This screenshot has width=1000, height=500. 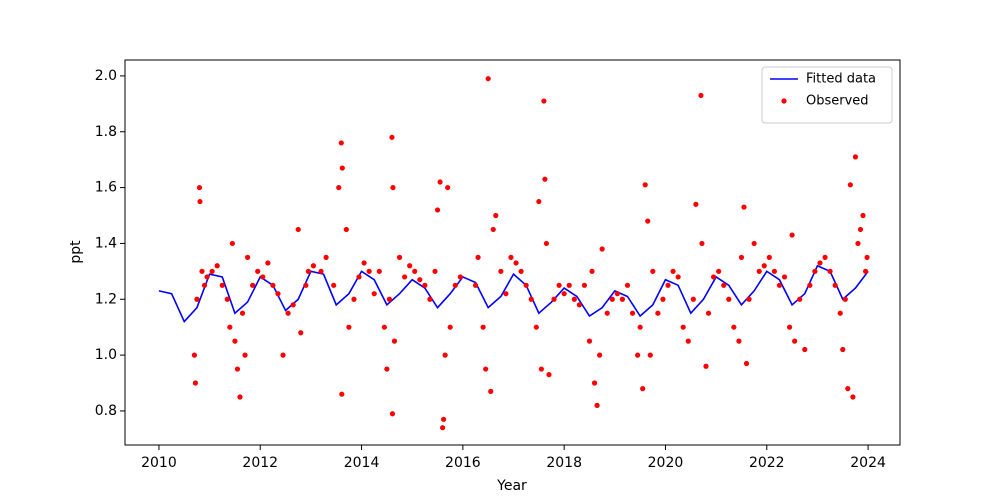 What do you see at coordinates (106, 355) in the screenshot?
I see `y-tick-label: 1.0` at bounding box center [106, 355].